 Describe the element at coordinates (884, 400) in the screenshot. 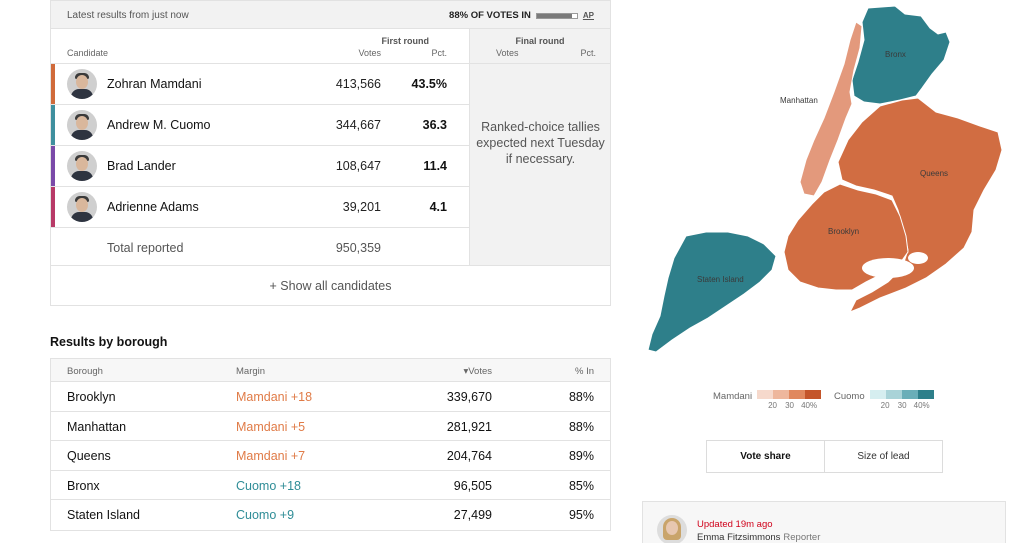

I see `legend-cuomo: Cuomo 20 30 40%` at that location.